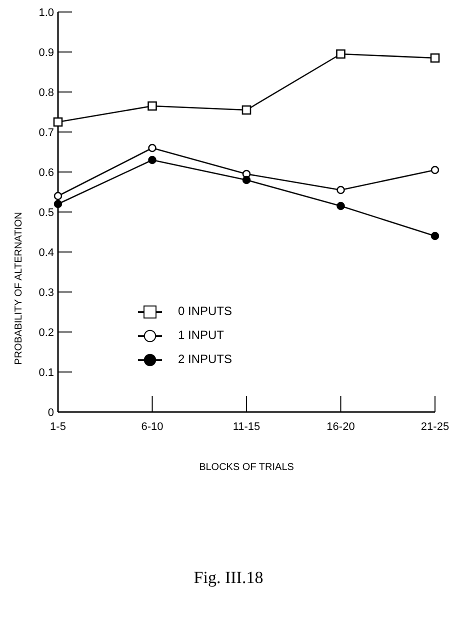  Describe the element at coordinates (46, 133) in the screenshot. I see `y-tick-label: 0.7` at that location.